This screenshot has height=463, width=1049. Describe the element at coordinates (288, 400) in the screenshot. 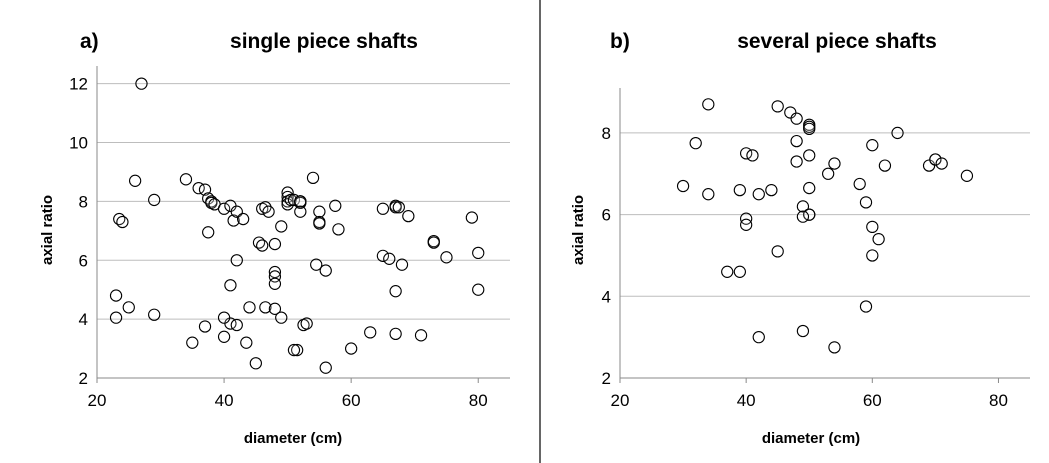

I see `panel-a-xticks: 20 40 60 80` at that location.